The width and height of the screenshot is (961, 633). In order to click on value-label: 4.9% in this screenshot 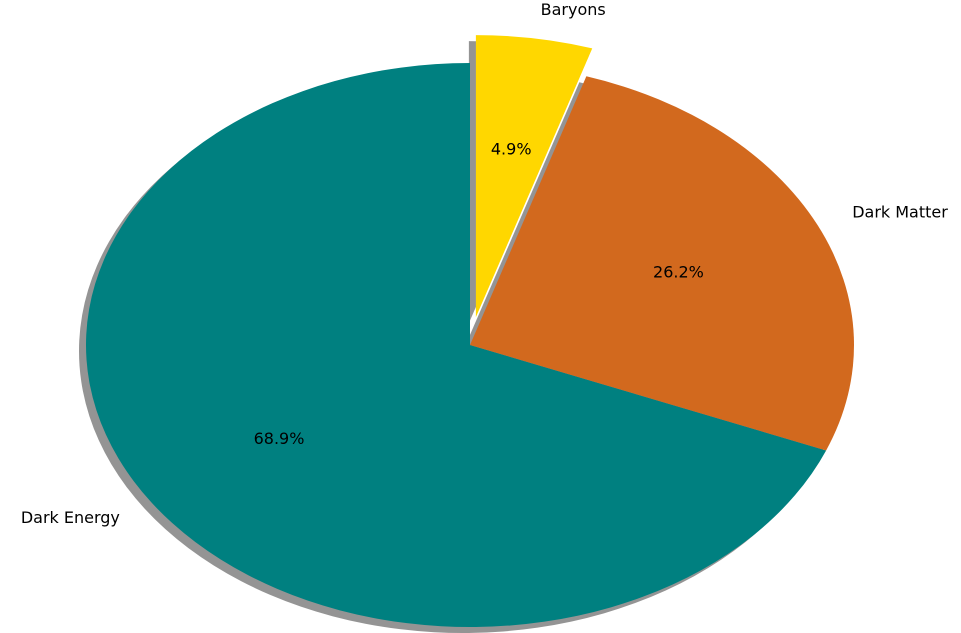, I will do `click(511, 148)`.